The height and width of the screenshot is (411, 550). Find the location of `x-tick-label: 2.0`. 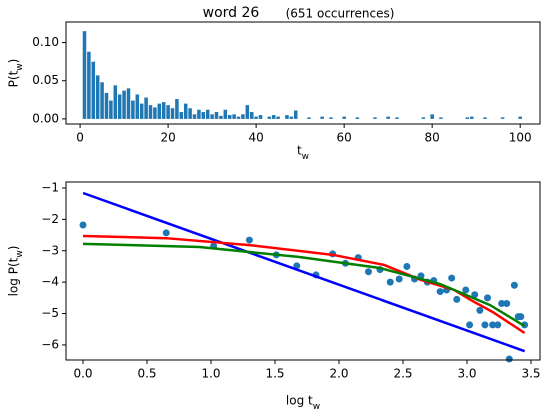

x-tick-label: 2.0 is located at coordinates (338, 374).